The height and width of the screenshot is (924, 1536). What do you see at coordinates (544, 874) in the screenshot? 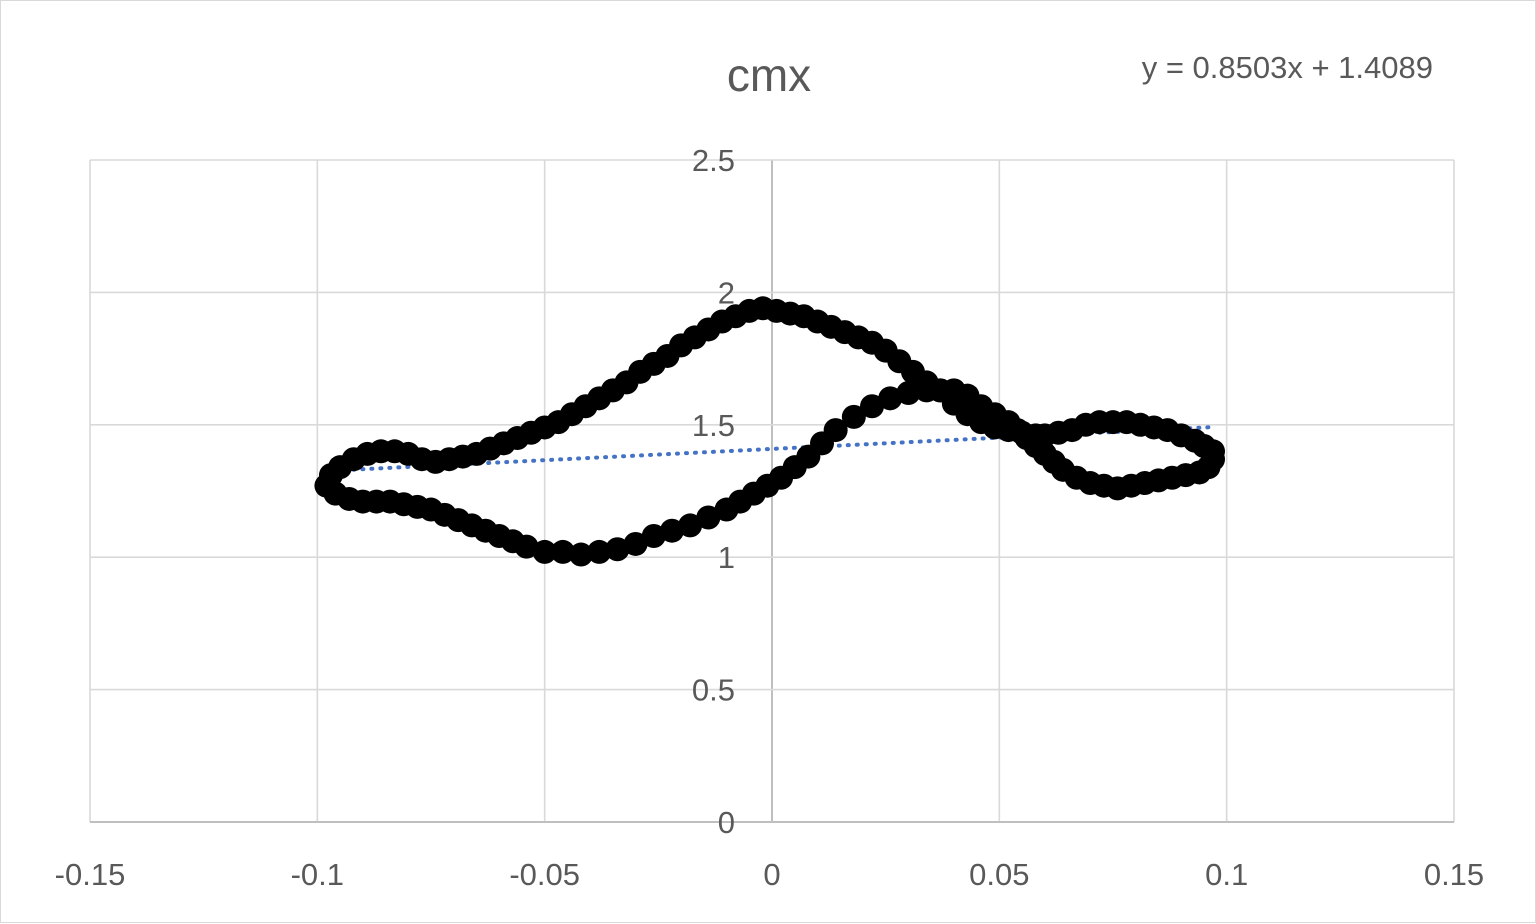
I see `x-tick-label: -0.05` at bounding box center [544, 874].